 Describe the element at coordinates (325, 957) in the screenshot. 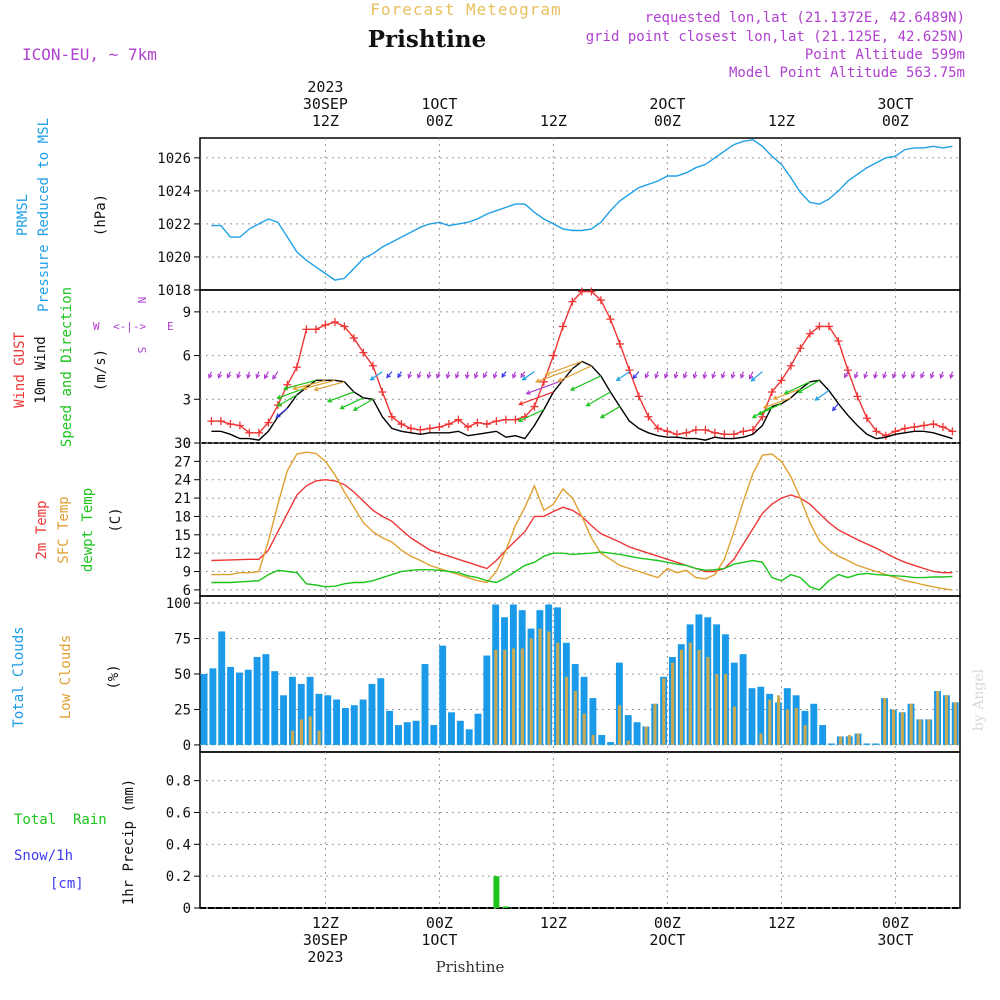

I see `bottom-tick-label: 2023` at that location.